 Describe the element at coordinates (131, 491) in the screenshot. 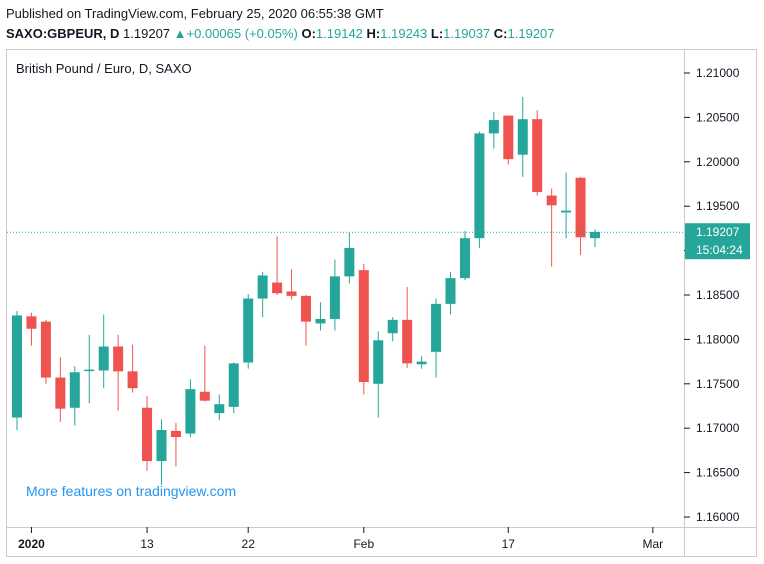

I see `watermark-link: More features on tradingview.com` at that location.